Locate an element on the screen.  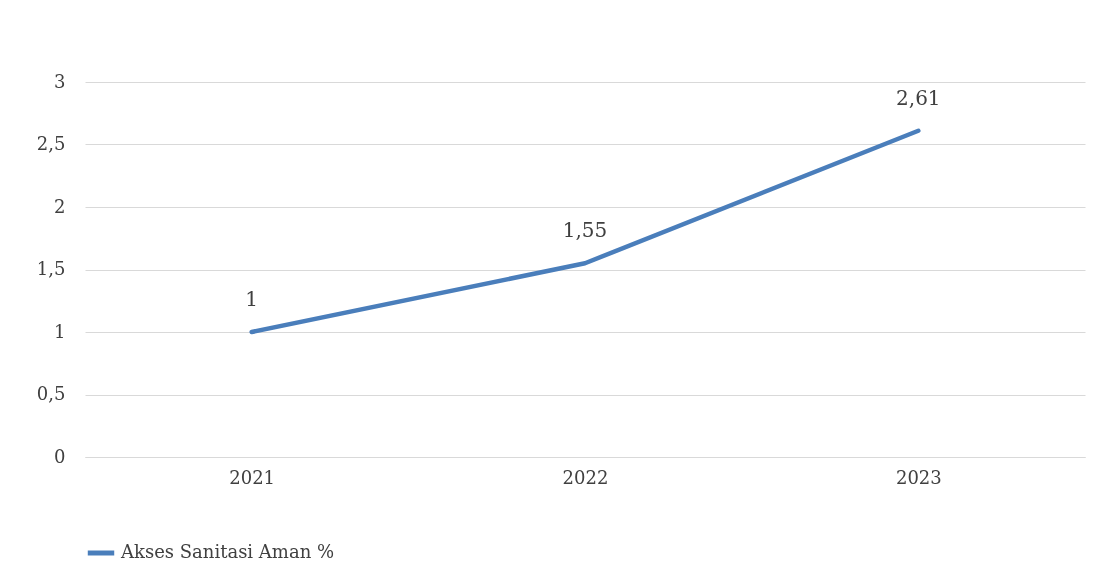
x-tick-label: 2022 is located at coordinates (585, 477).